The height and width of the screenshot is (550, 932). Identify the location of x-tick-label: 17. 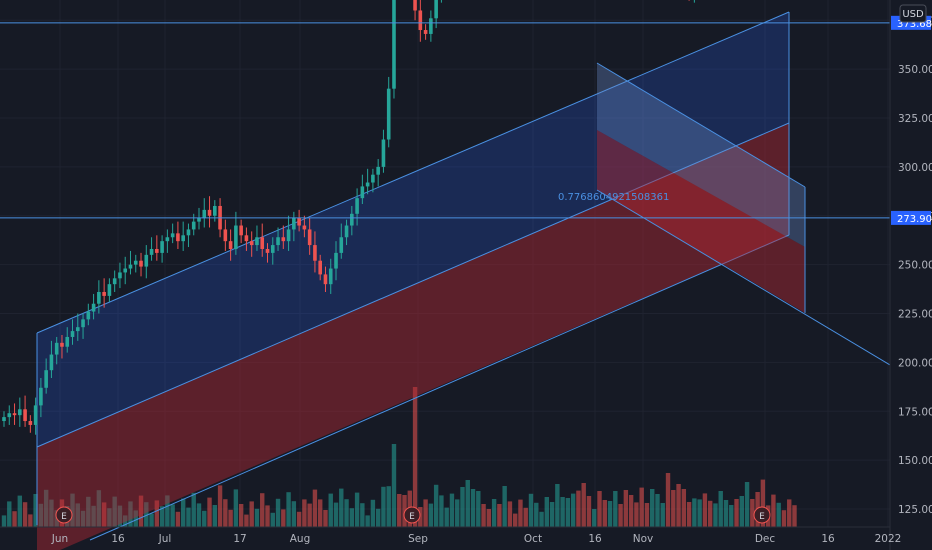
(239, 539).